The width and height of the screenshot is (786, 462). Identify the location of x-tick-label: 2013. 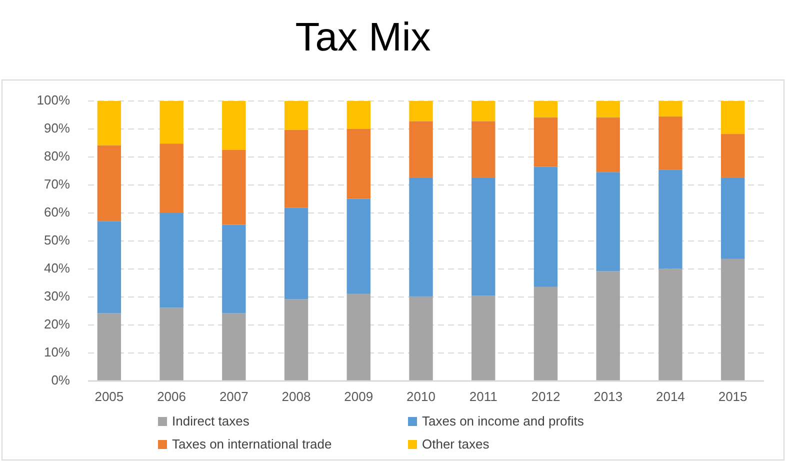
(608, 396).